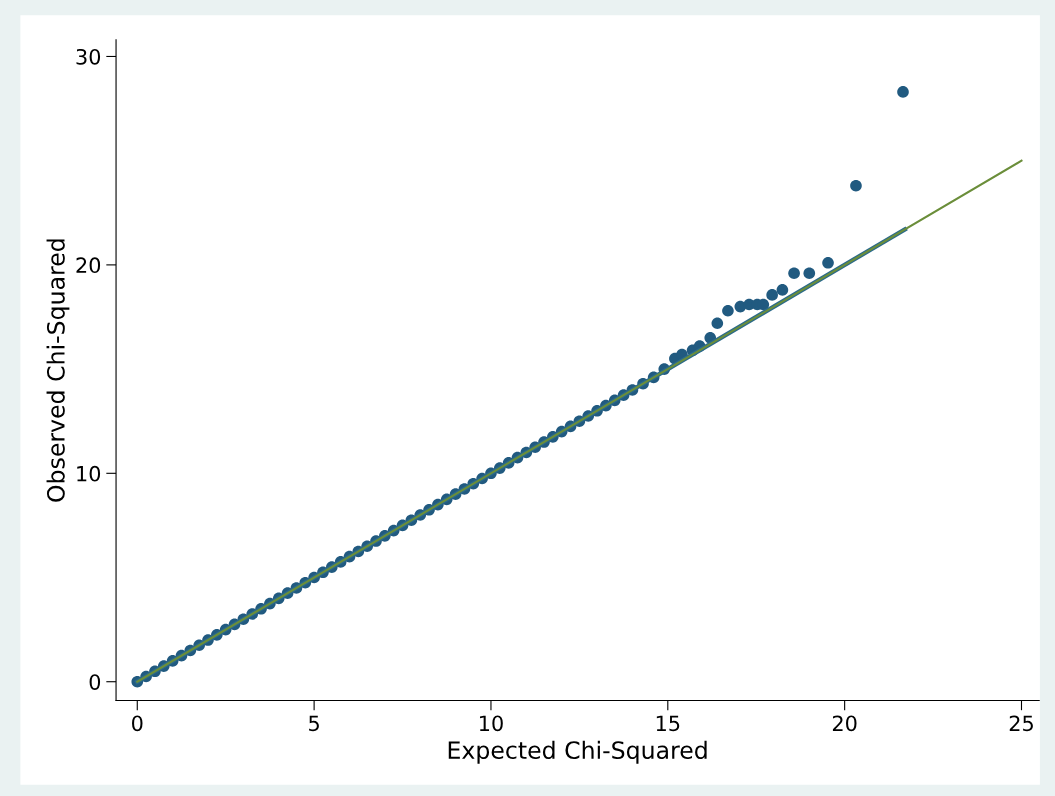 This screenshot has height=796, width=1055. What do you see at coordinates (844, 723) in the screenshot?
I see `x-tick-label: 20` at bounding box center [844, 723].